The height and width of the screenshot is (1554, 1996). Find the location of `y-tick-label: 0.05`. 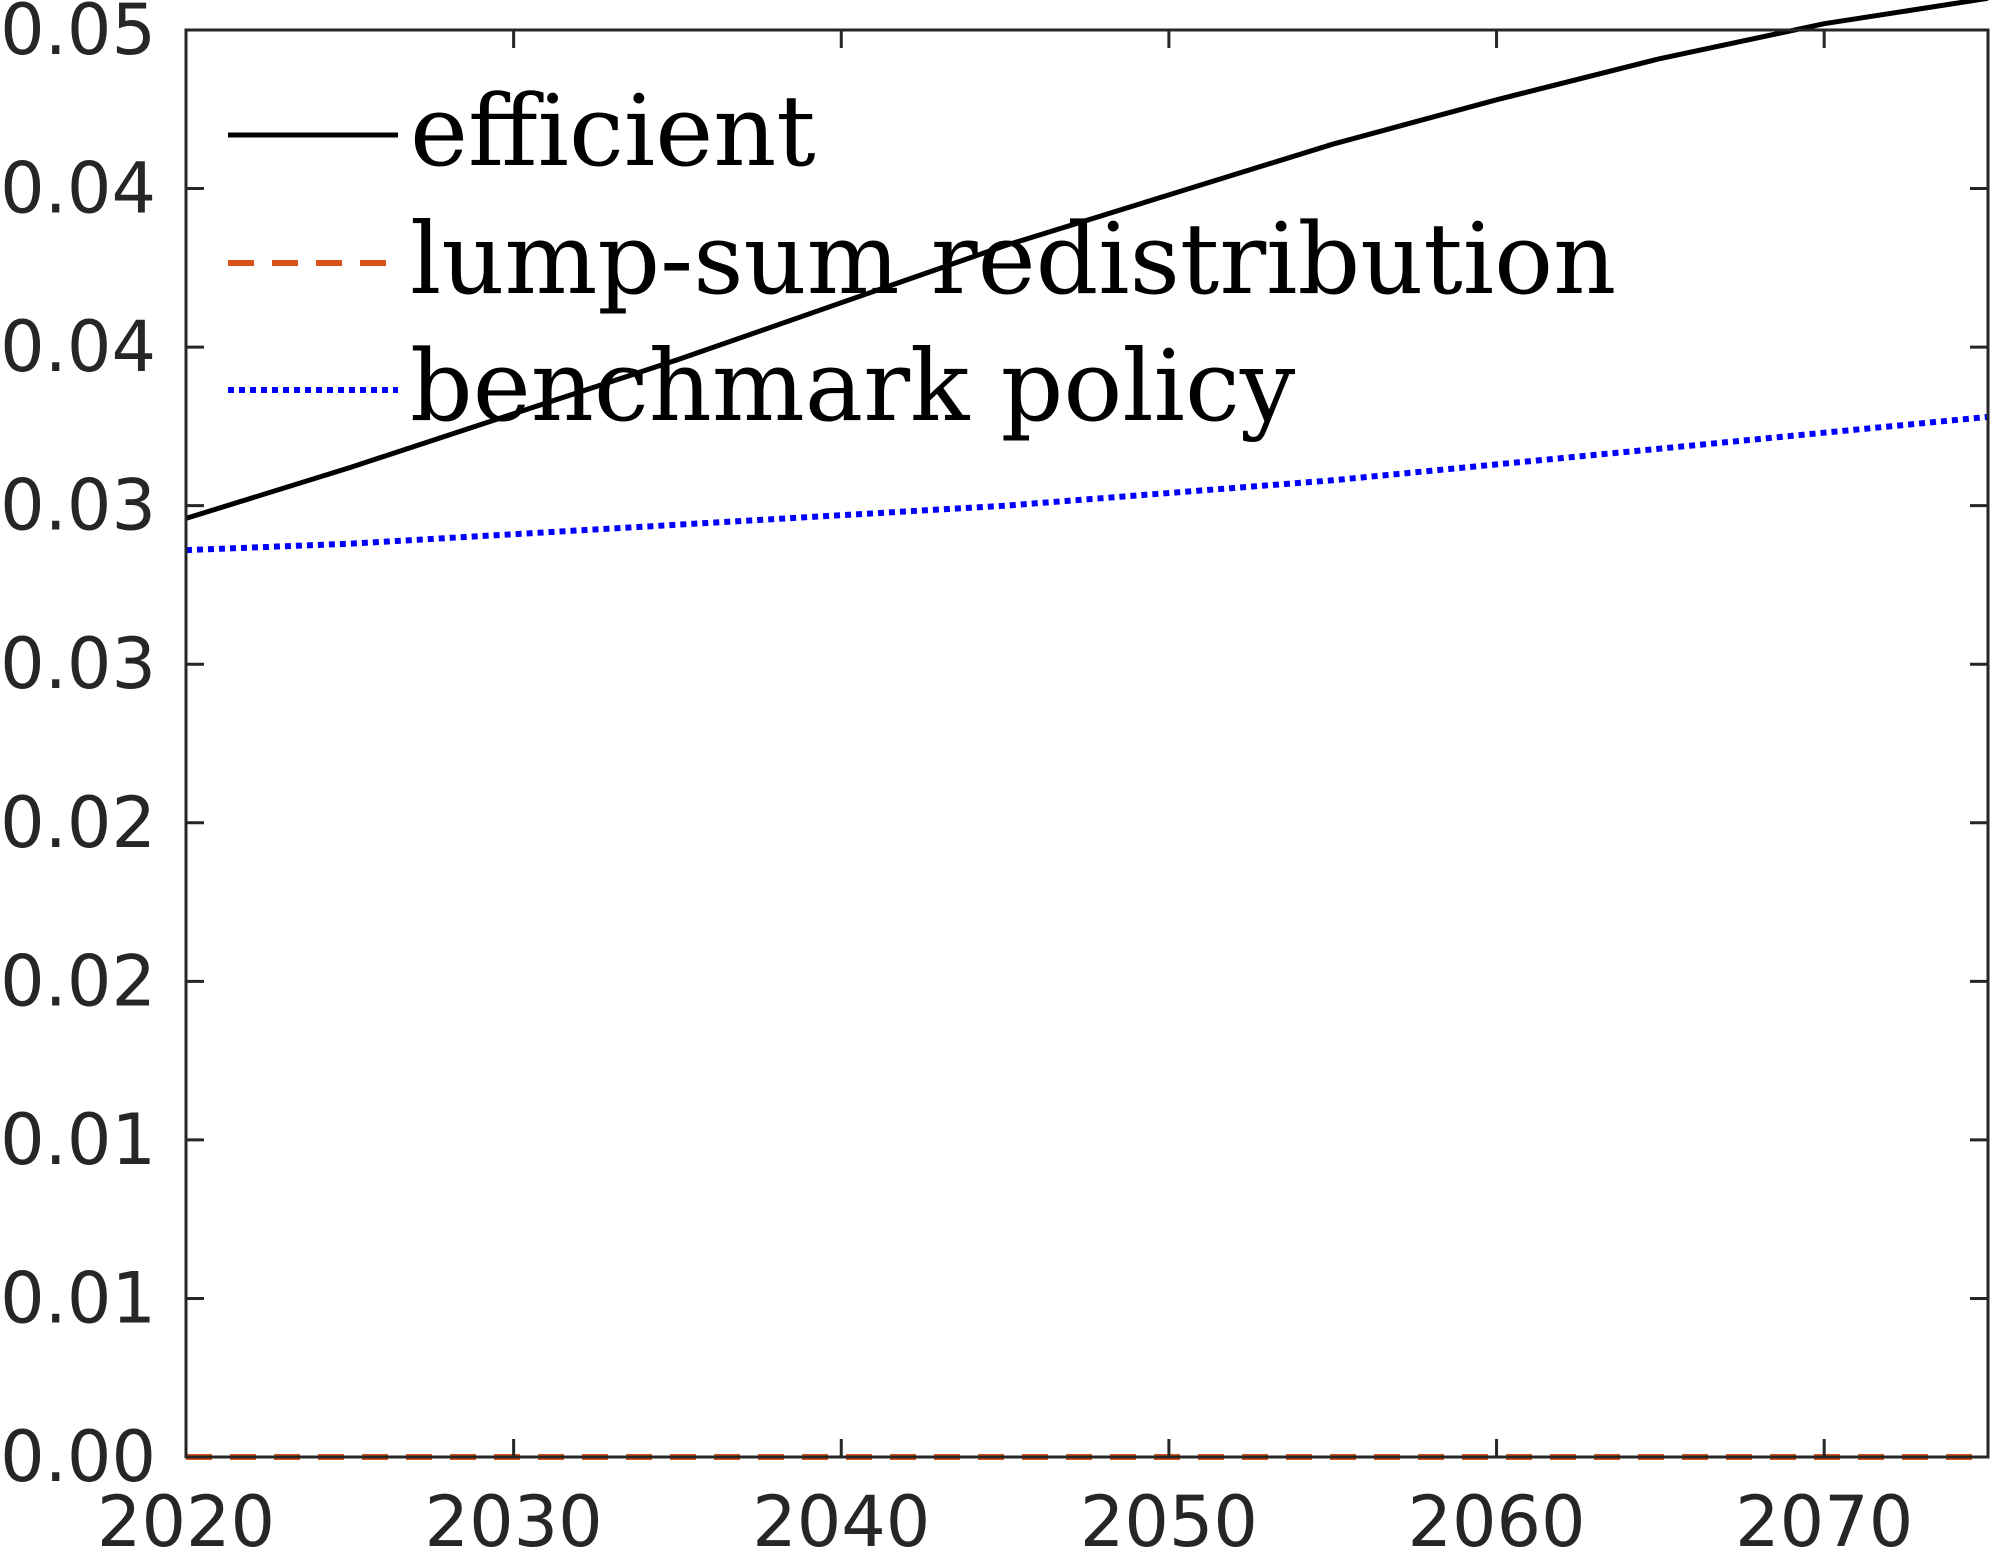

y-tick-label: 0.05 is located at coordinates (78, 35).